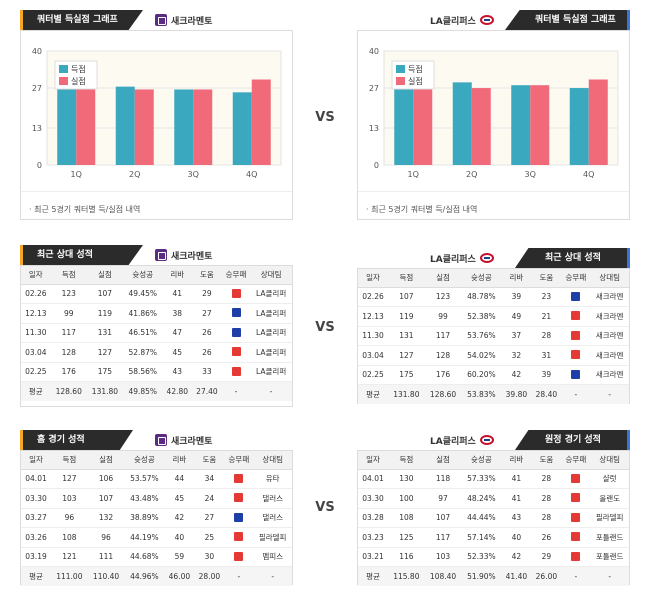 This screenshot has width=650, height=600. I want to click on y-tick-label: 40, so click(37, 51).